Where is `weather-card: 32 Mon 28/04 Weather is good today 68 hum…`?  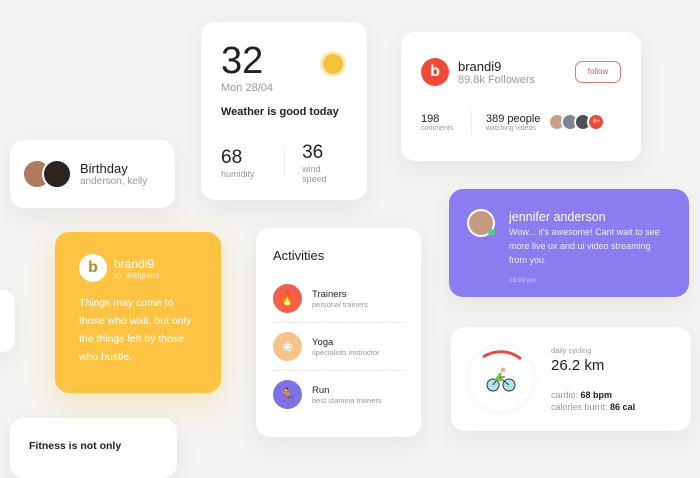
weather-card: 32 Mon 28/04 Weather is good today 68 hum… is located at coordinates (284, 111).